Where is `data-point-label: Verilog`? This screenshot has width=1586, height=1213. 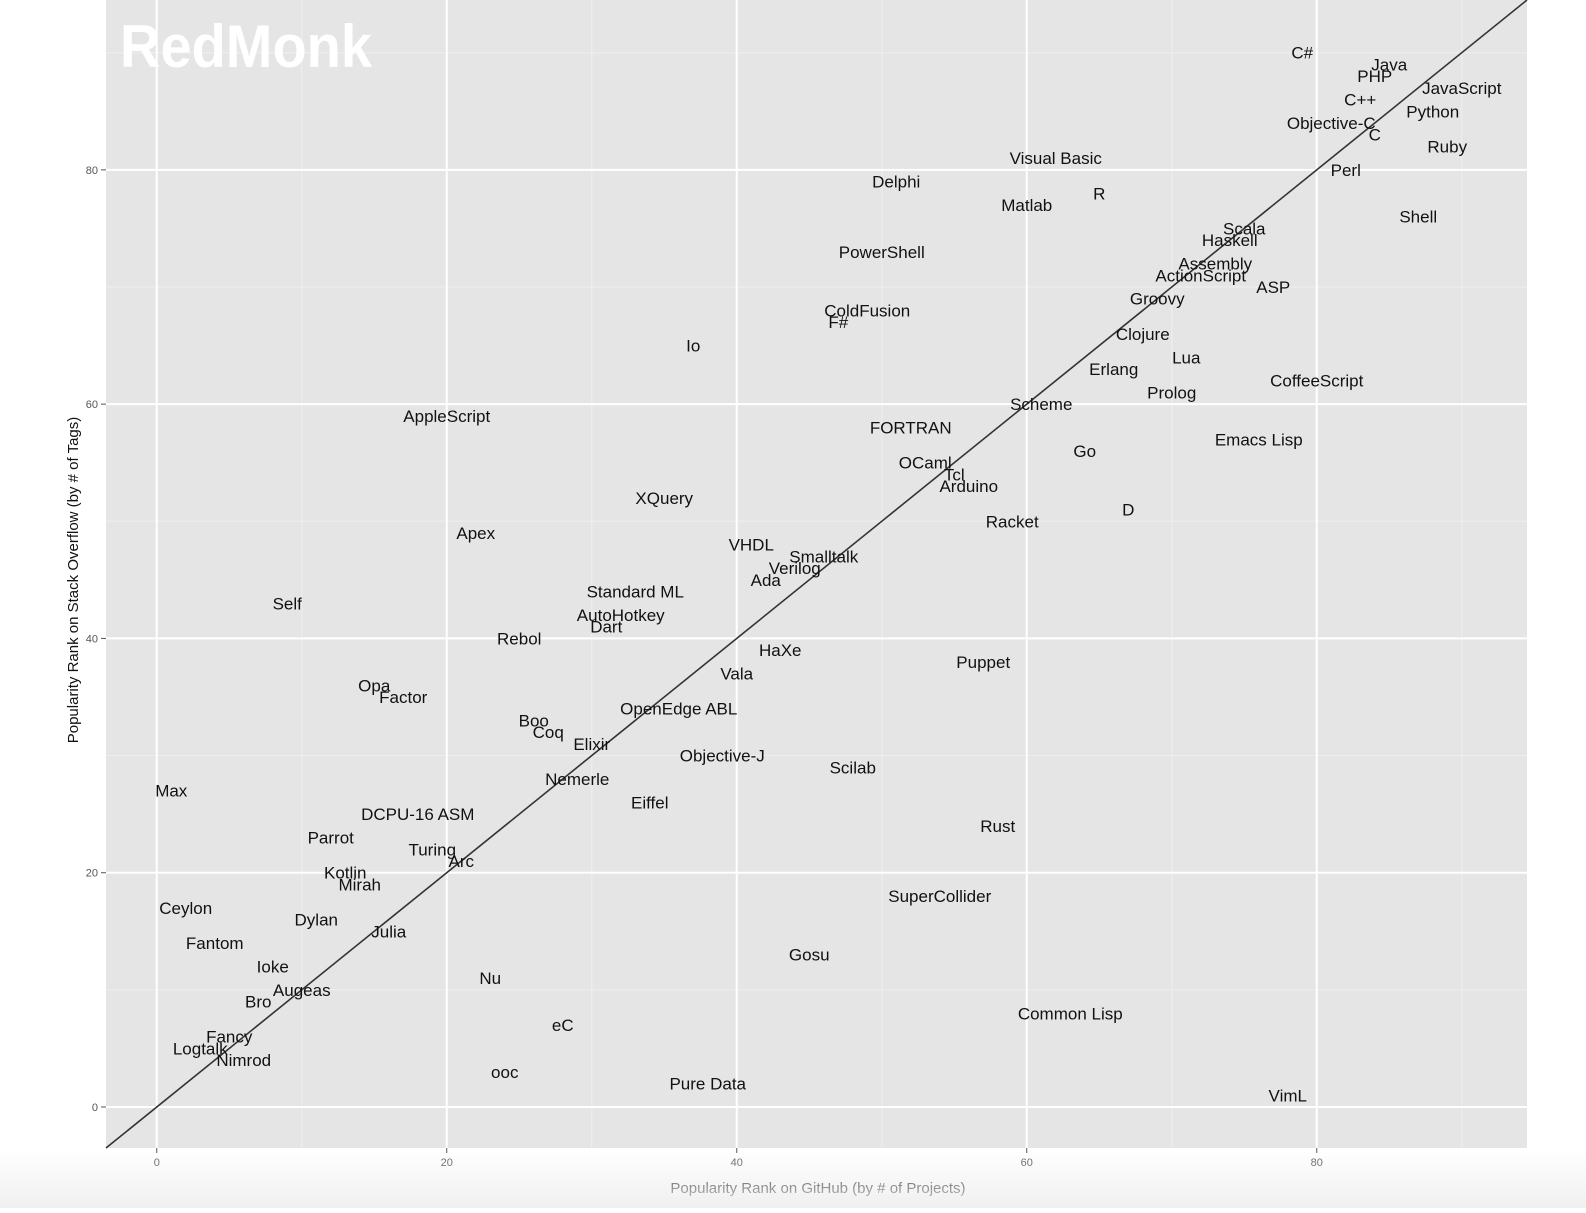
data-point-label: Verilog is located at coordinates (795, 568).